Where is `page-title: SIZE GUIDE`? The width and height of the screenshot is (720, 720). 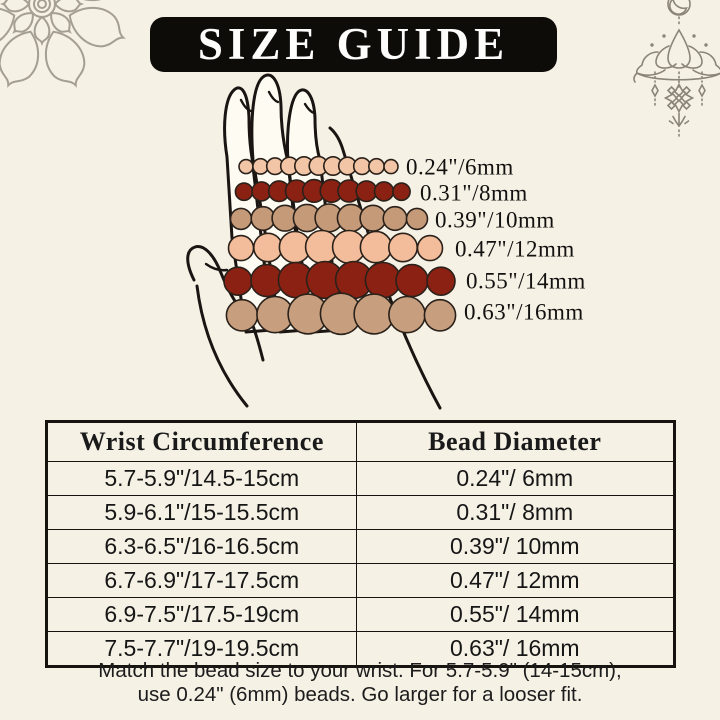
page-title: SIZE GUIDE is located at coordinates (353, 44).